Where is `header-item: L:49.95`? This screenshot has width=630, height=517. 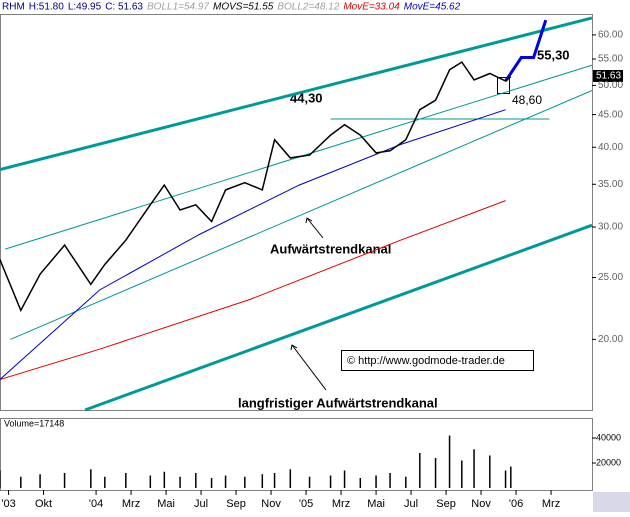 header-item: L:49.95 is located at coordinates (85, 7).